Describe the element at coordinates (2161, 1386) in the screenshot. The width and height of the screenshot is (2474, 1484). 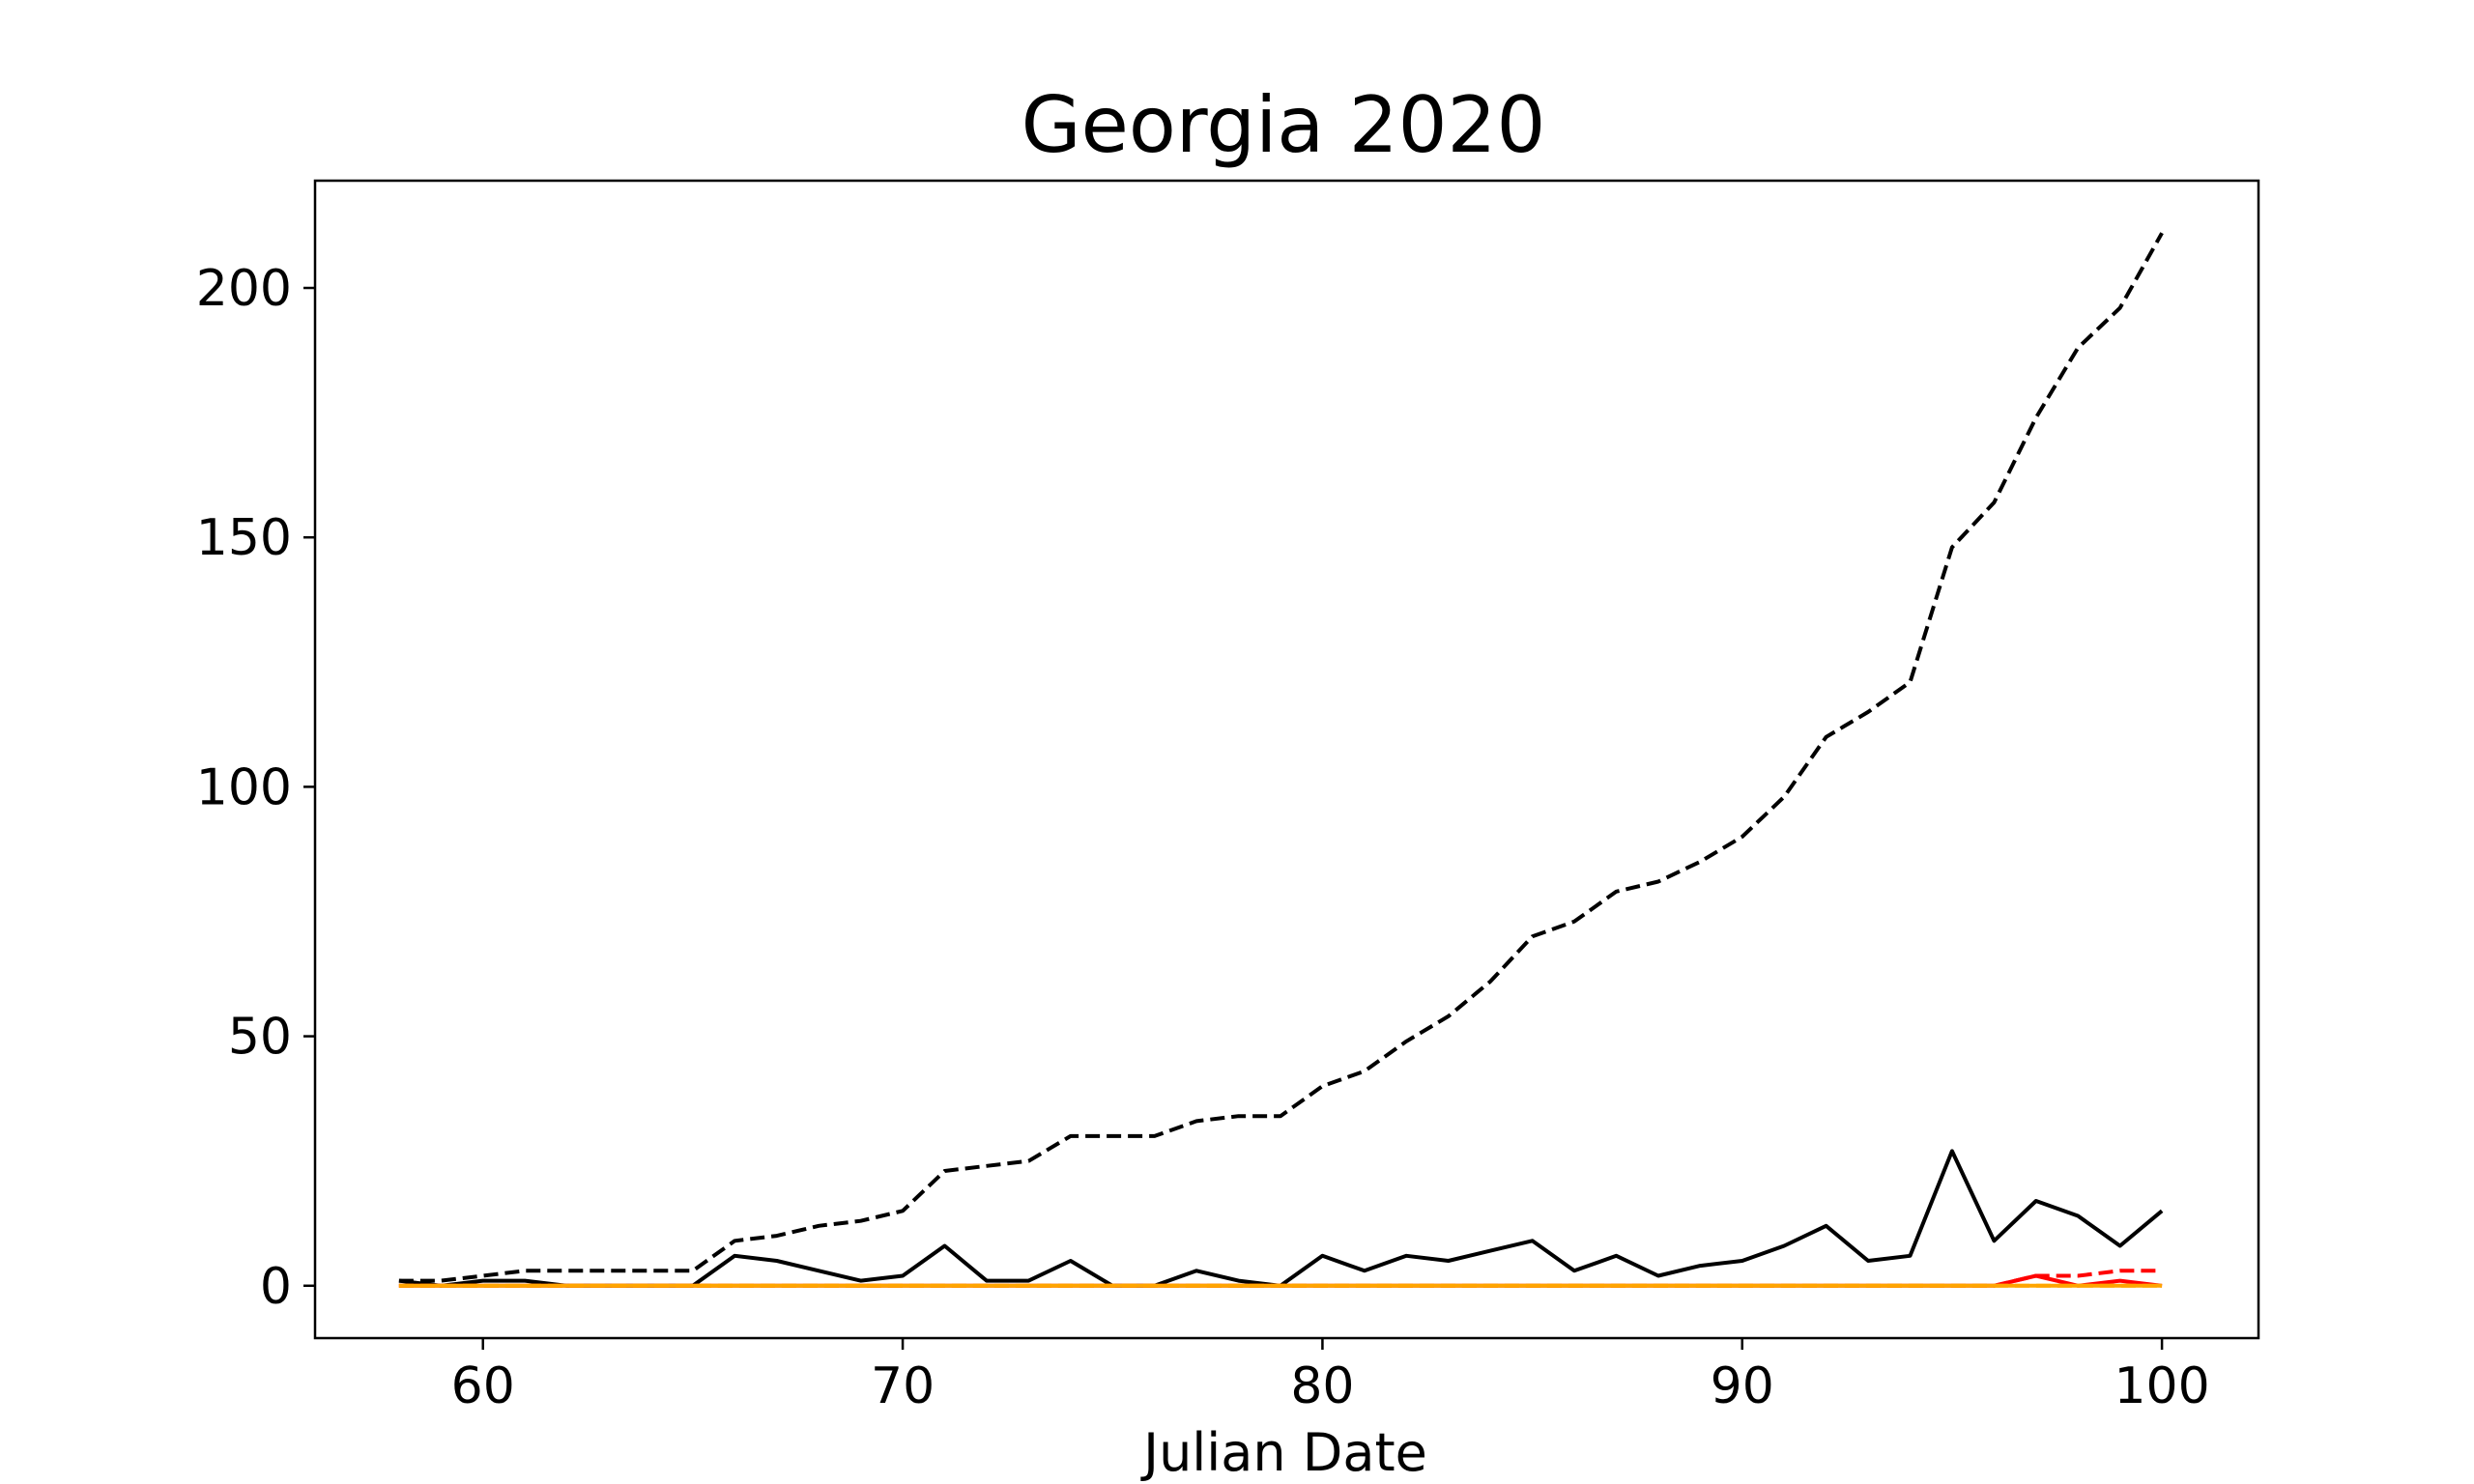
I see `x-tick-label: 100` at that location.